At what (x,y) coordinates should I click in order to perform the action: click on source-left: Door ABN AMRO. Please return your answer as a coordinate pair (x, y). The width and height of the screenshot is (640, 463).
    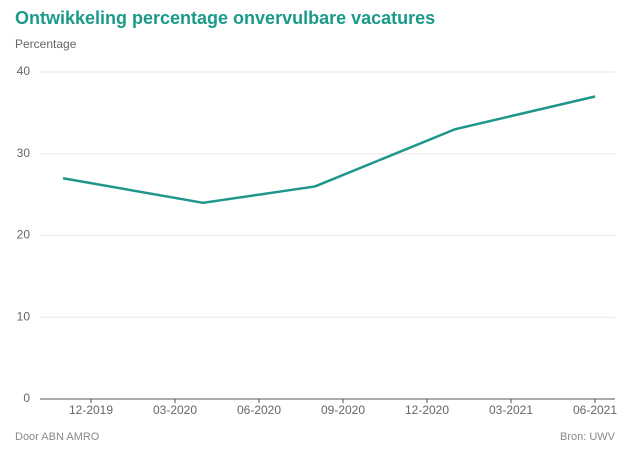
    Looking at the image, I should click on (57, 437).